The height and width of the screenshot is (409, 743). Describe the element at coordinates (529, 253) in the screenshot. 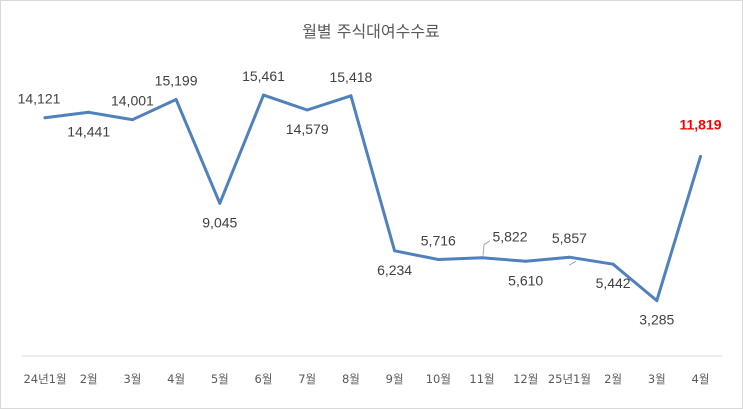

I see `leader-lines` at that location.